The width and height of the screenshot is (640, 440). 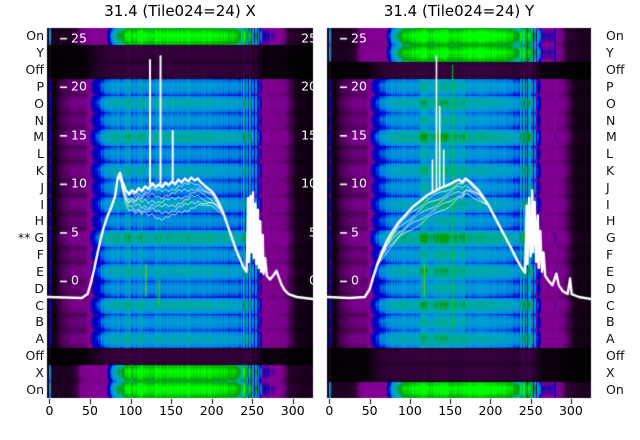 I want to click on row-label-left-2: Off, so click(x=22, y=69).